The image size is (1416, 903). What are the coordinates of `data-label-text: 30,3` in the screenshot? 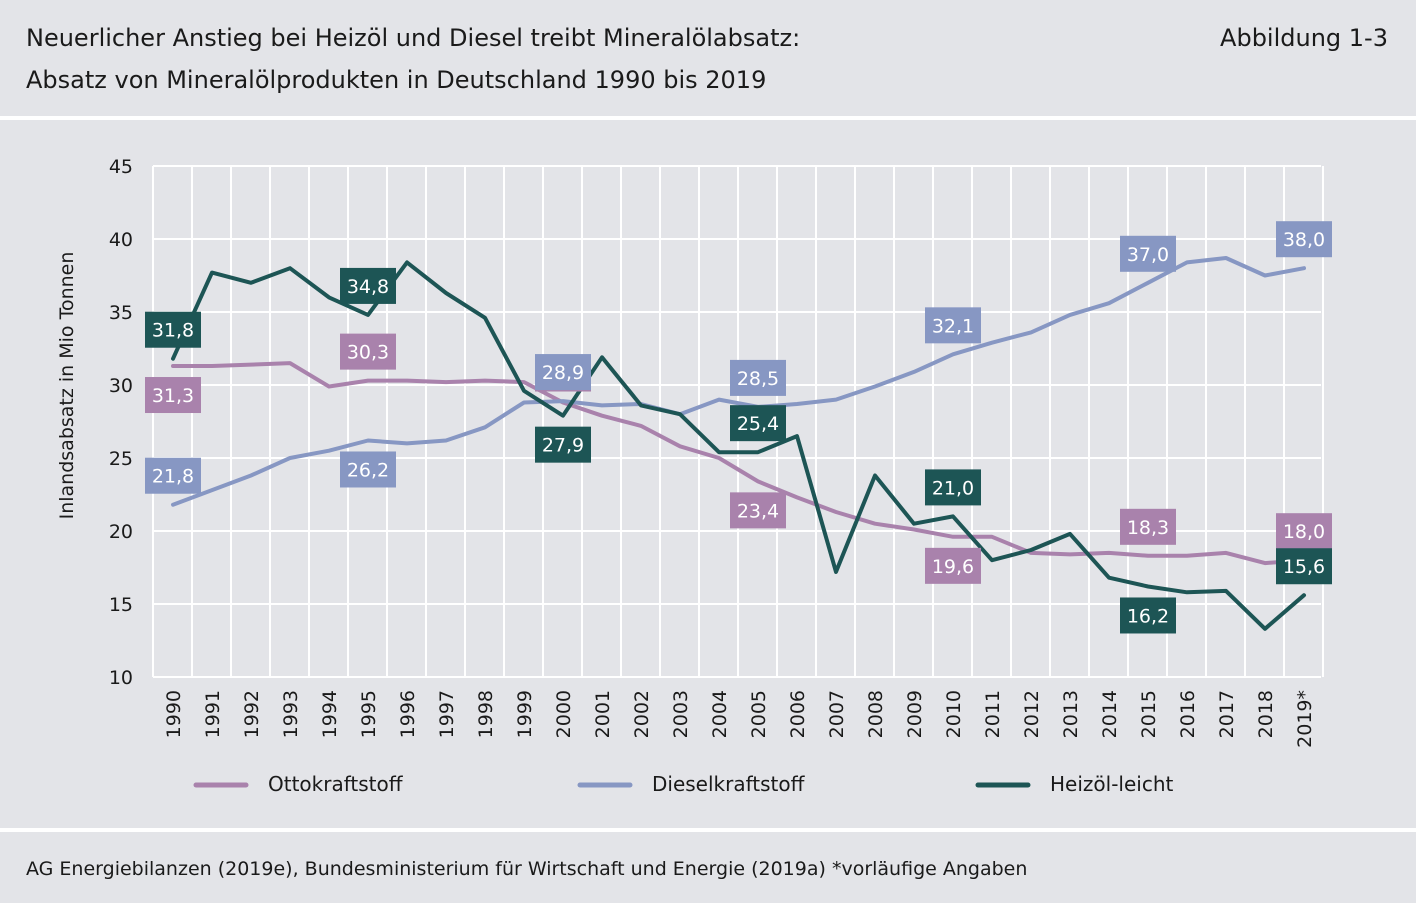 It's located at (368, 353).